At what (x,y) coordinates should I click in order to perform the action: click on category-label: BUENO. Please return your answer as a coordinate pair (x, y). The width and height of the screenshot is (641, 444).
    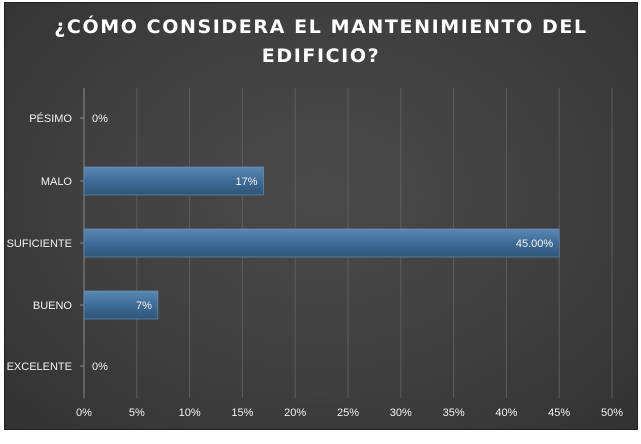
    Looking at the image, I should click on (53, 306).